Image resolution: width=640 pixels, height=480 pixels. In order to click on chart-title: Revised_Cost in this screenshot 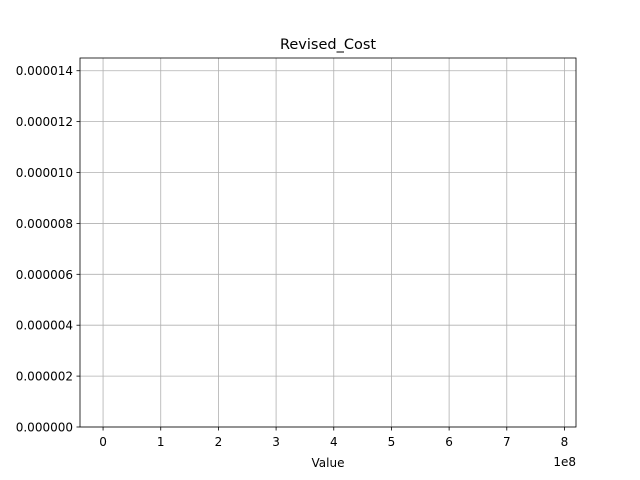, I will do `click(328, 45)`.